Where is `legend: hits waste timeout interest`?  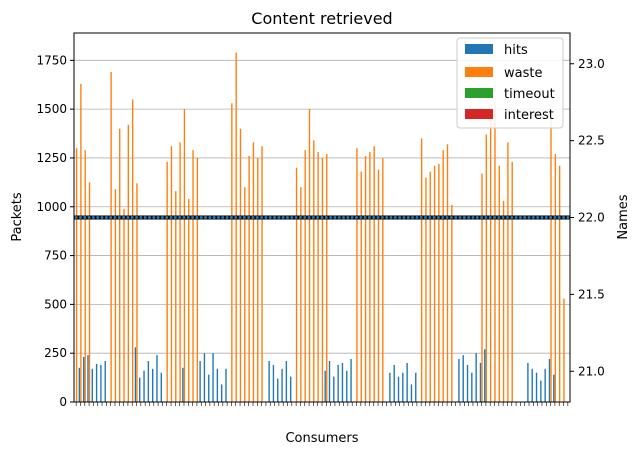
legend: hits waste timeout interest is located at coordinates (510, 83).